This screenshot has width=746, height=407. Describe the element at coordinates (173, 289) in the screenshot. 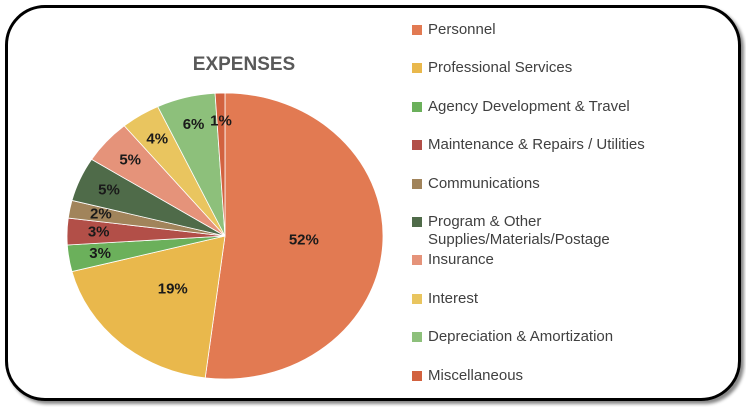

I see `data-label: 19%` at that location.